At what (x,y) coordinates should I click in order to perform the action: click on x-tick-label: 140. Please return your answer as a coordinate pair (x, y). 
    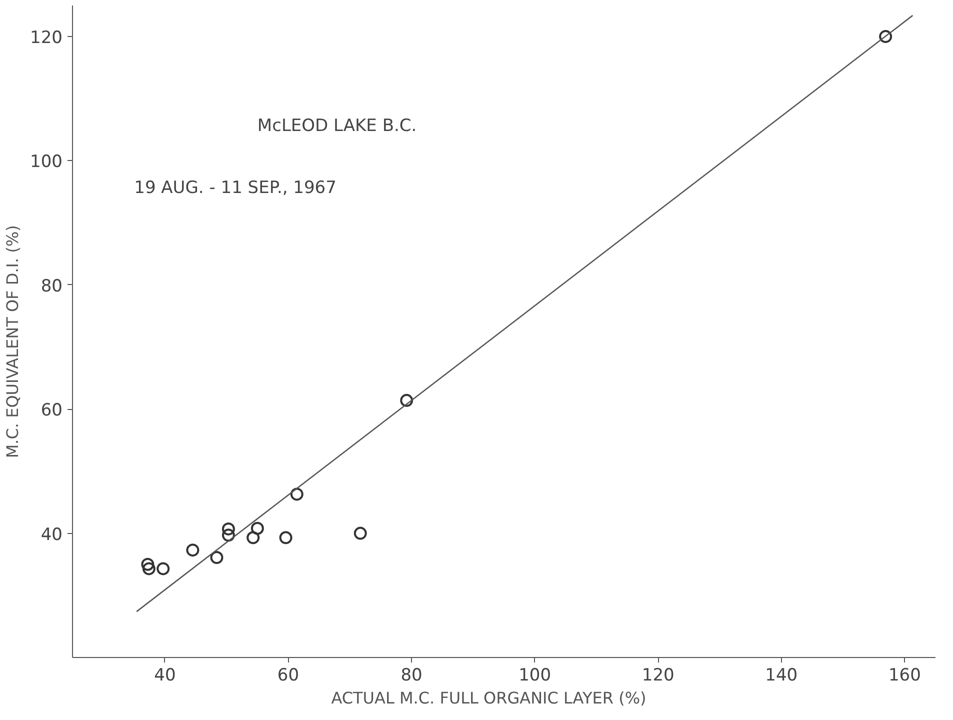
    Looking at the image, I should click on (781, 676).